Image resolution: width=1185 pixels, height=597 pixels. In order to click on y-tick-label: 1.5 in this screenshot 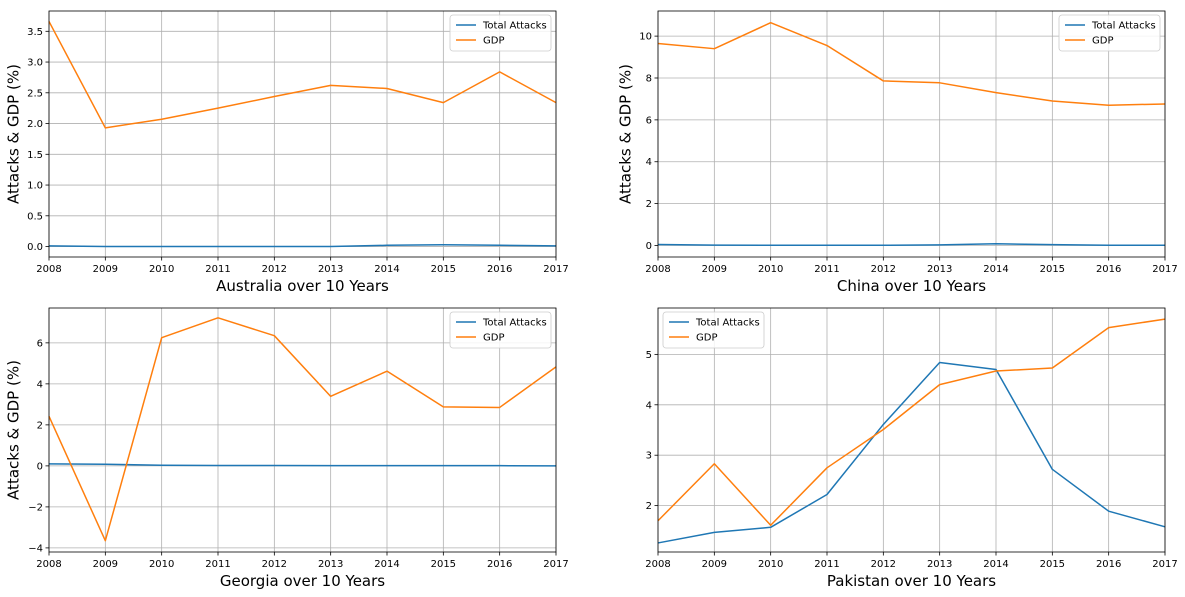, I will do `click(35, 155)`.